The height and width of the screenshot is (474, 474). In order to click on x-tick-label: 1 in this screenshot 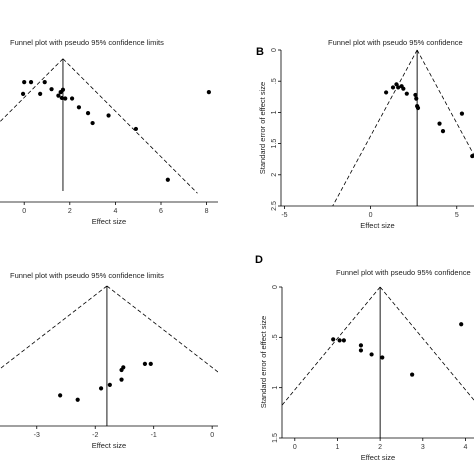, I will do `click(338, 447)`.